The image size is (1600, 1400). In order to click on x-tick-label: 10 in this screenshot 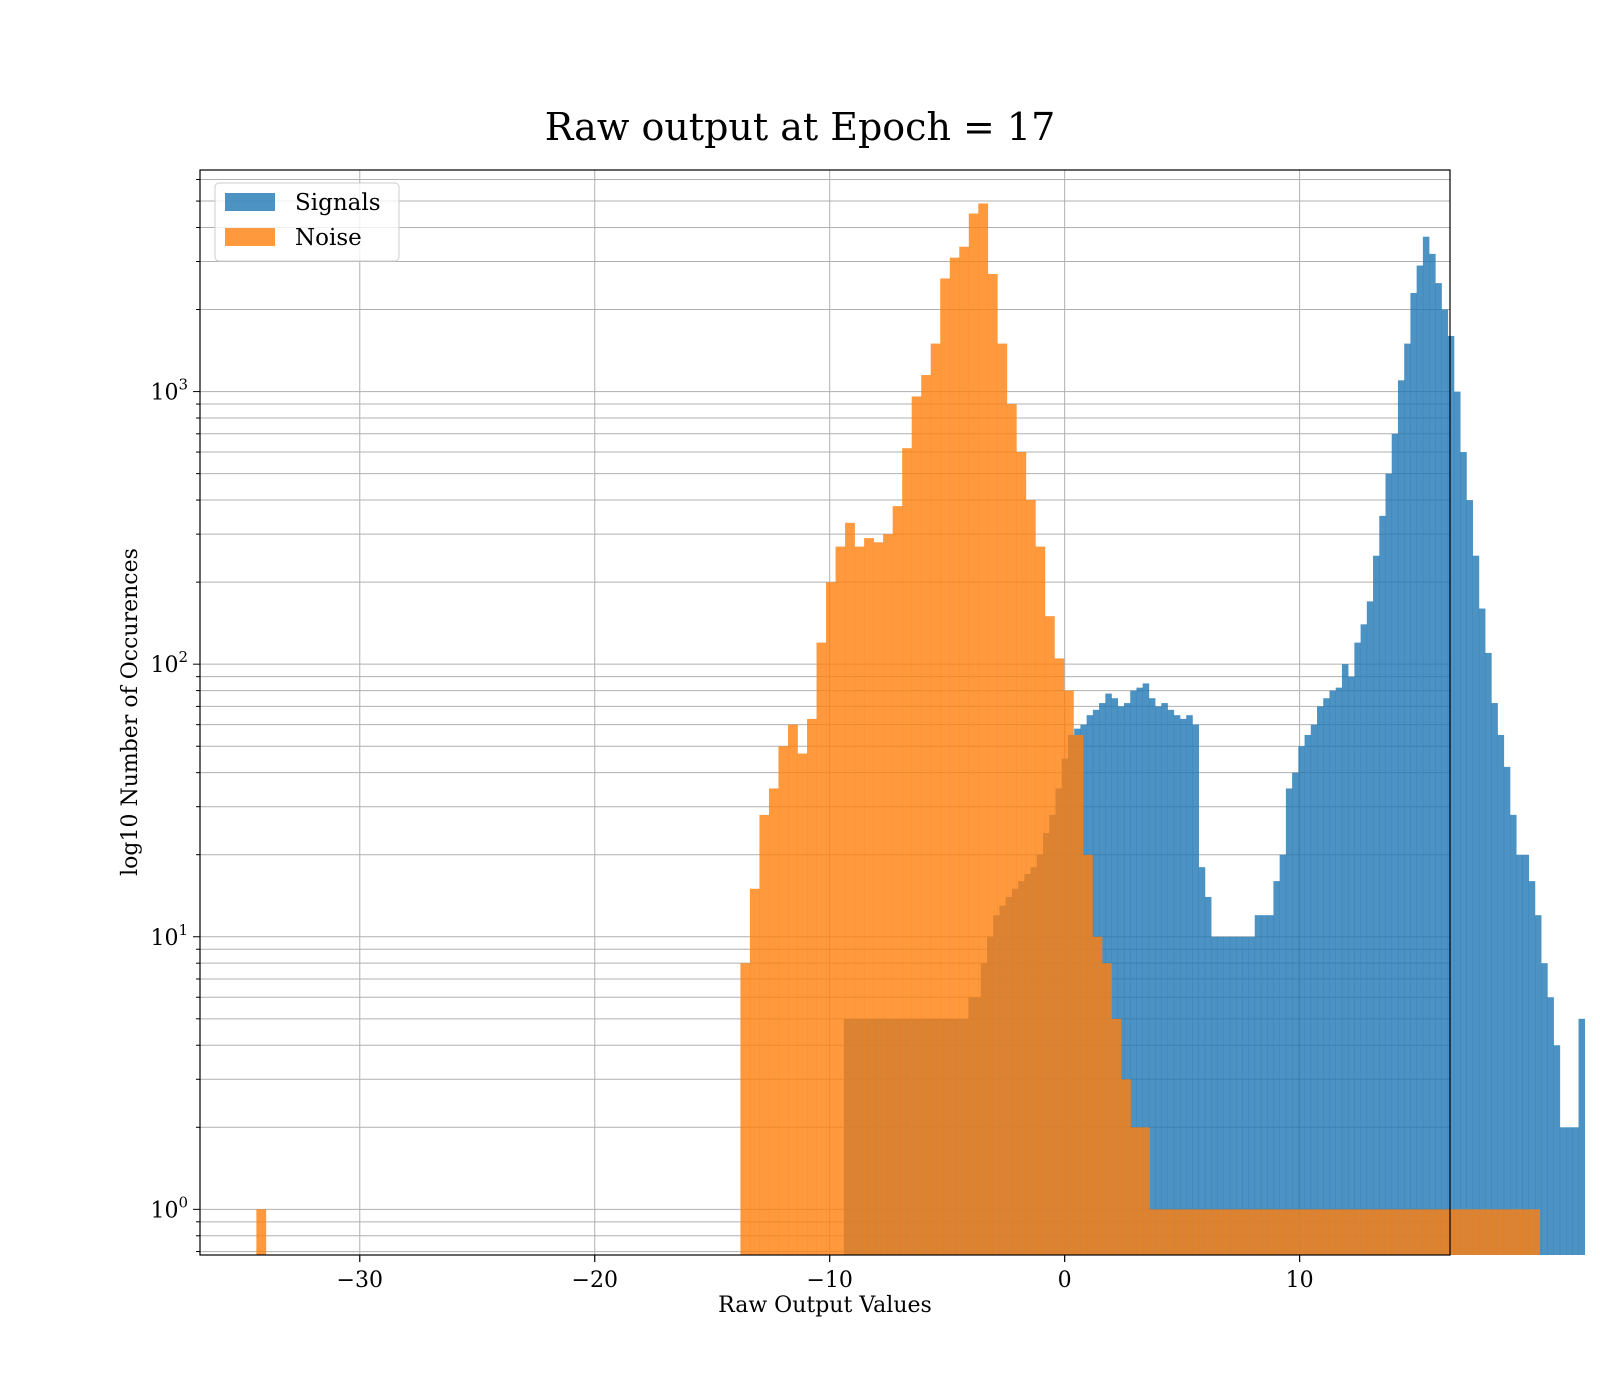, I will do `click(1300, 1280)`.